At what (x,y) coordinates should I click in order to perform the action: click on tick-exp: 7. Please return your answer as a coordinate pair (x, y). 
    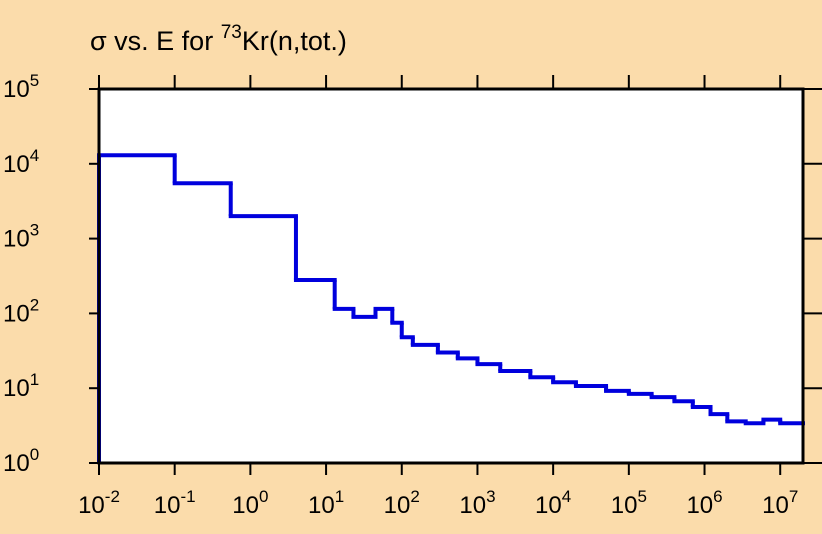
    Looking at the image, I should click on (793, 496).